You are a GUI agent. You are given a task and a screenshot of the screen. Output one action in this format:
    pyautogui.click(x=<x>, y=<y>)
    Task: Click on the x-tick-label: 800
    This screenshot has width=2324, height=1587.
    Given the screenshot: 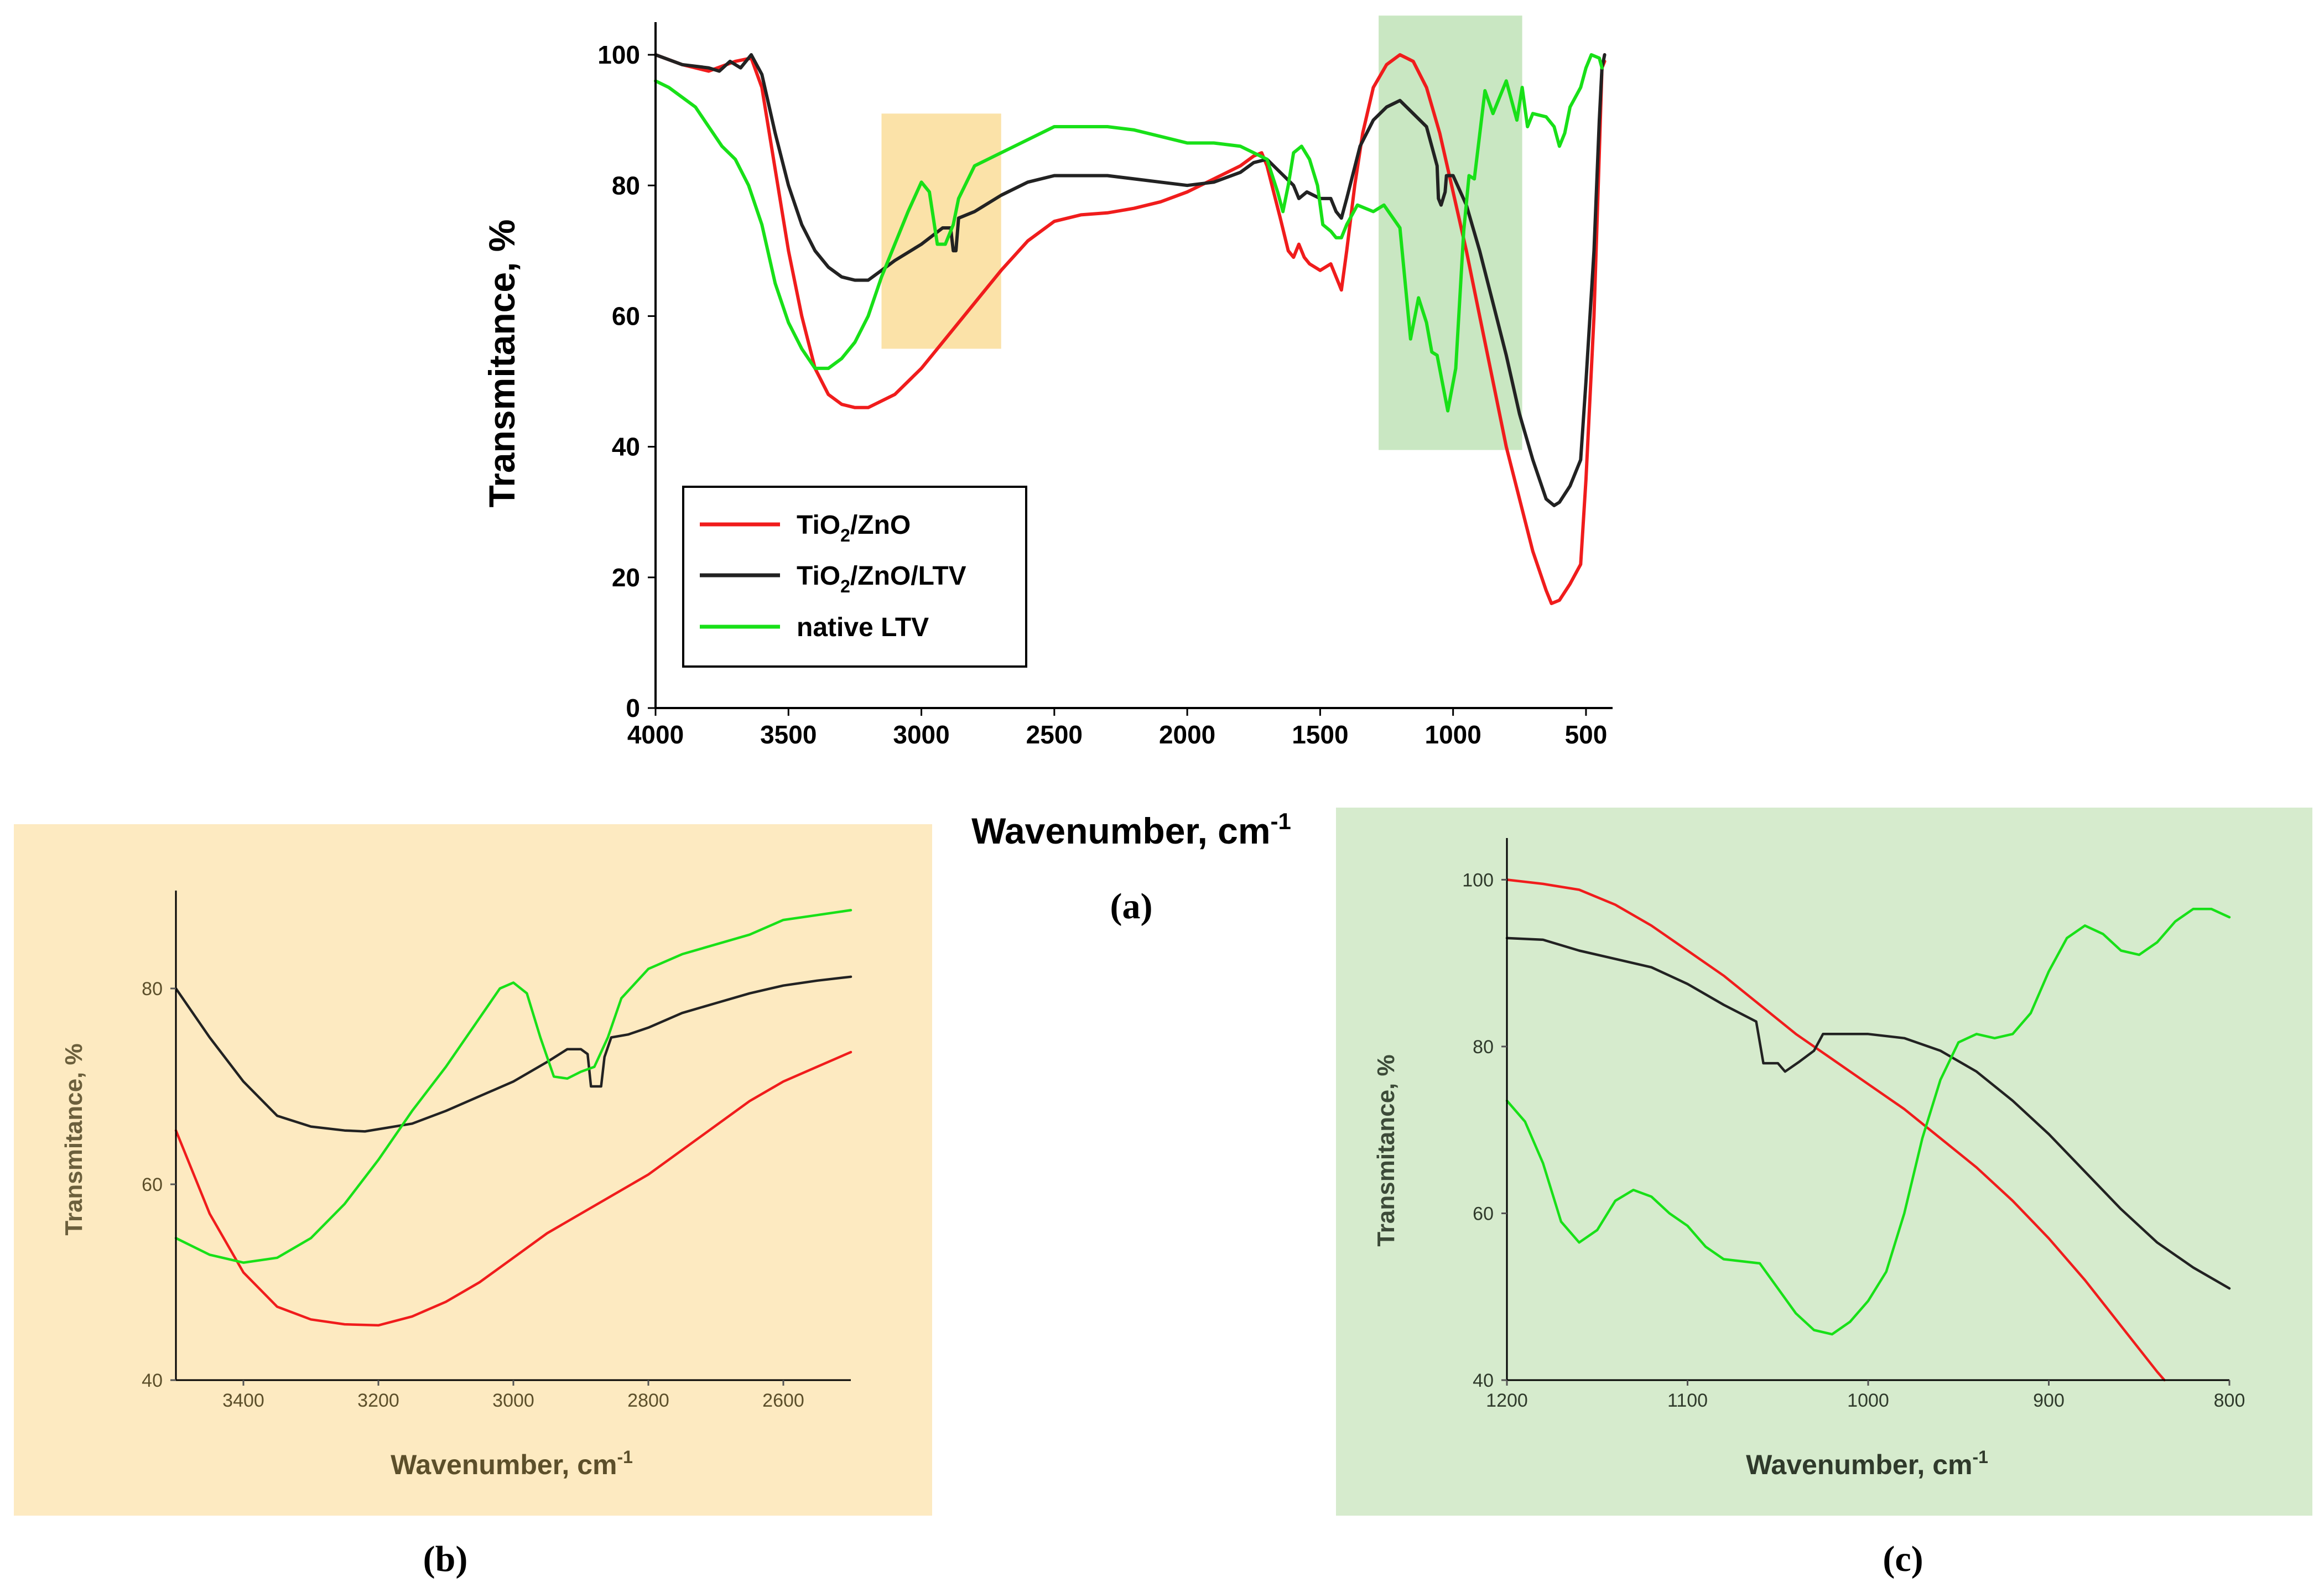 What is the action you would take?
    pyautogui.click(x=2229, y=1400)
    